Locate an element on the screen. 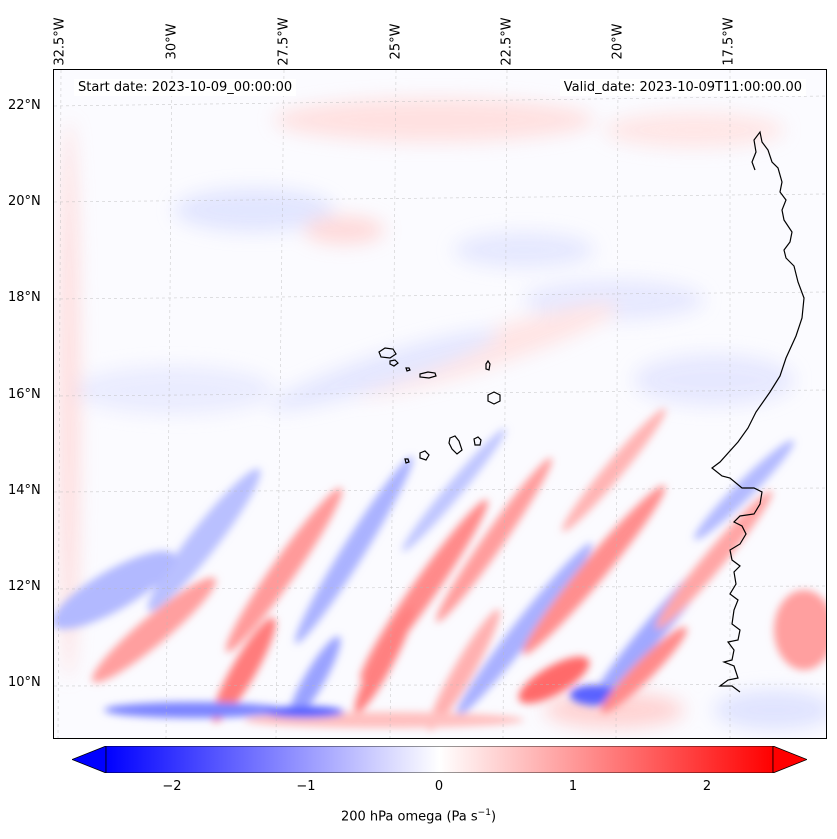 The height and width of the screenshot is (839, 837). island-maio is located at coordinates (477, 441).